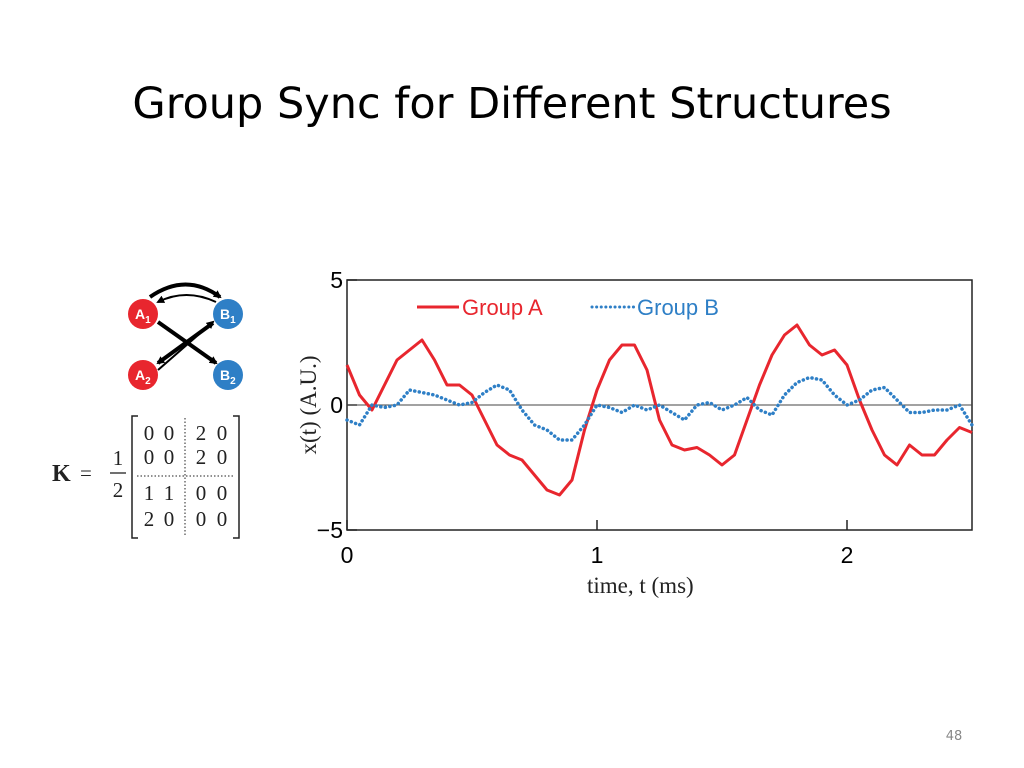 This screenshot has width=1024, height=768. I want to click on x-tick-label: 2, so click(847, 555).